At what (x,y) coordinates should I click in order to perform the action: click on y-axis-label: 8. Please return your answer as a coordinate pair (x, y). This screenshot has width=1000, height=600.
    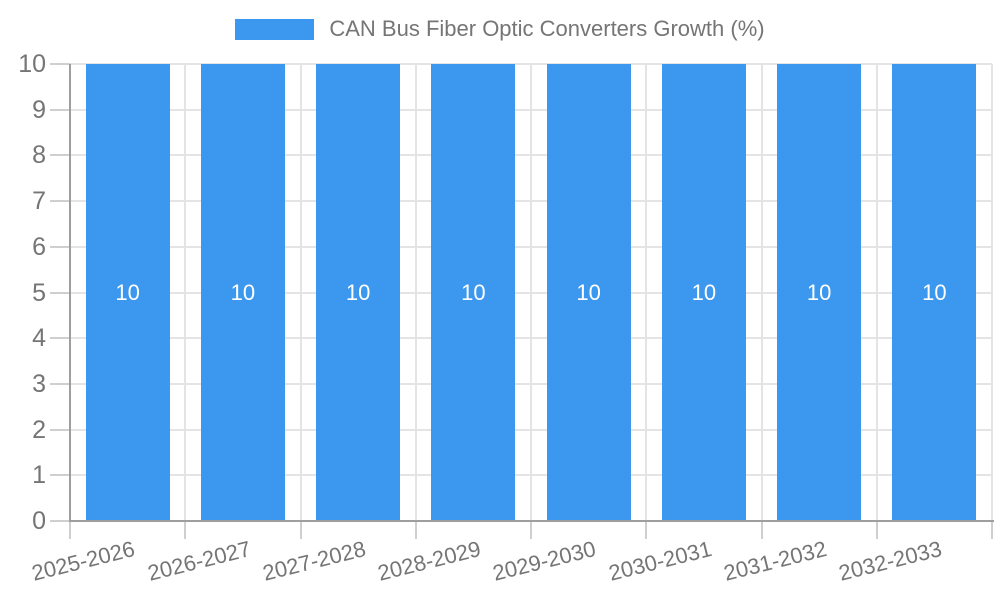
    Looking at the image, I should click on (39, 155).